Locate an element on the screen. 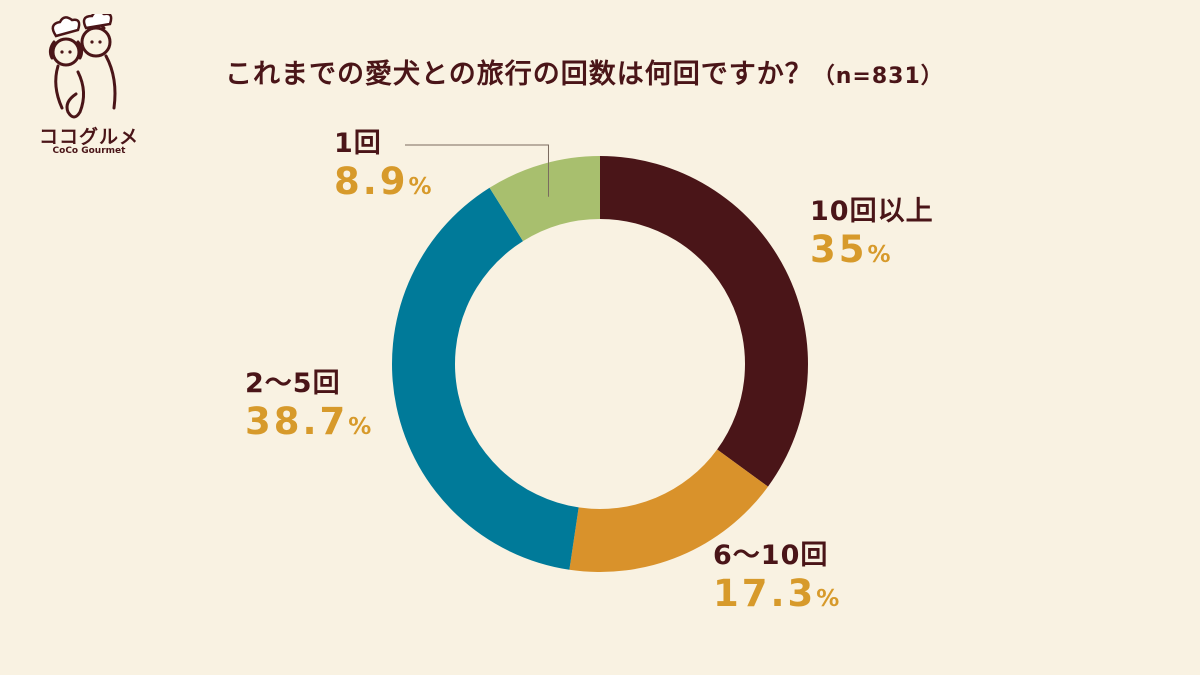  slice-category-label: 2〜5回 is located at coordinates (293, 383).